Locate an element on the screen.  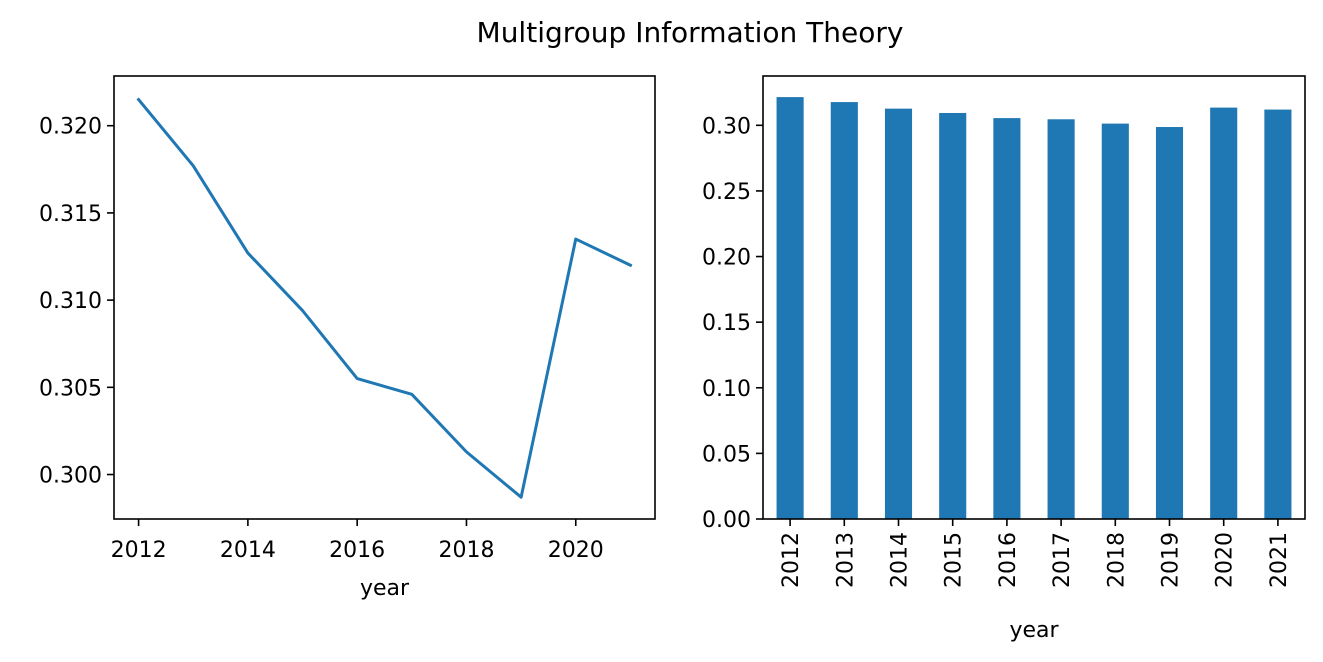
x-tick-label: 2021 is located at coordinates (1279, 560).